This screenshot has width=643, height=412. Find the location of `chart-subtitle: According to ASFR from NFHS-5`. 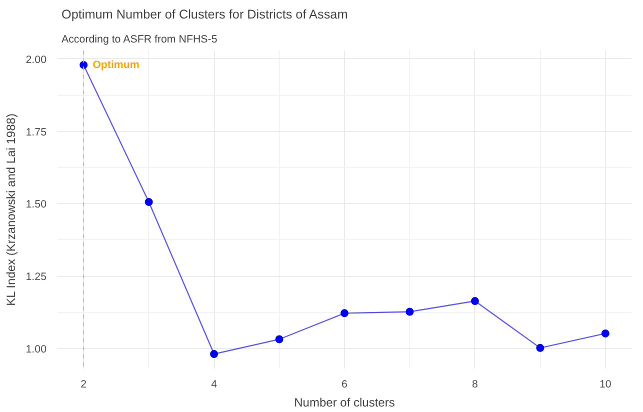

chart-subtitle: According to ASFR from NFHS-5 is located at coordinates (140, 40).